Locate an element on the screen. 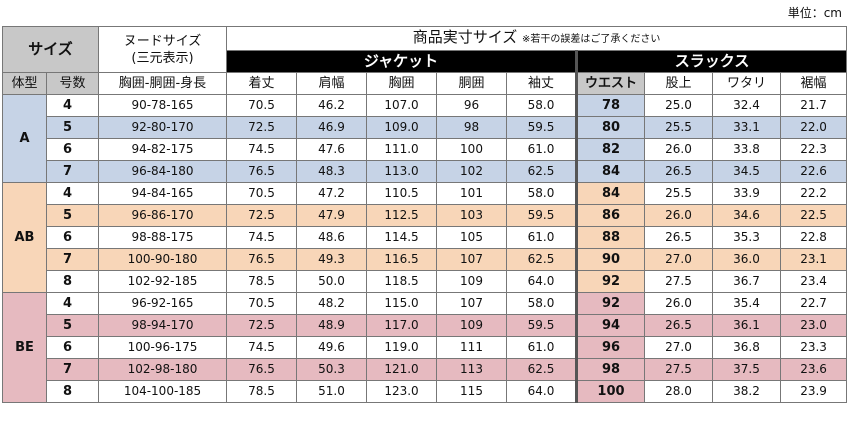 The image size is (850, 436). chest-cell: 123.0 is located at coordinates (401, 391).